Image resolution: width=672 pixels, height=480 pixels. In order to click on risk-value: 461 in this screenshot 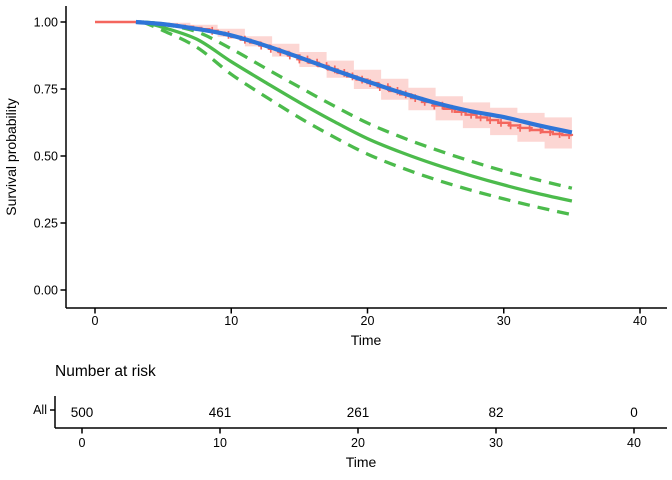, I will do `click(220, 412)`.